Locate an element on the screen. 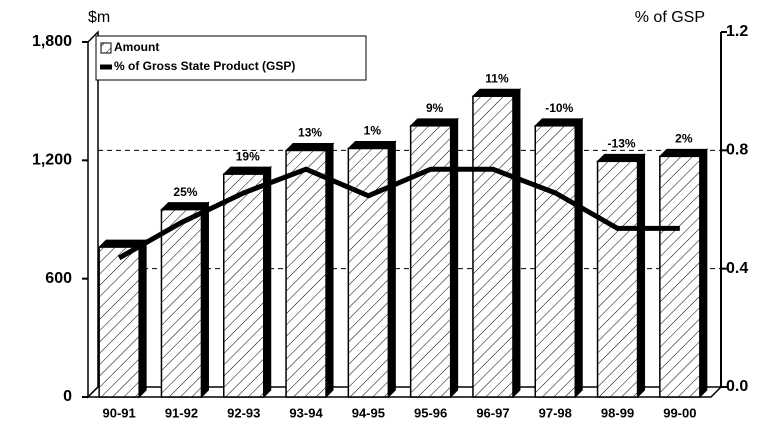  x-tick-label: 95-96 is located at coordinates (430, 412).